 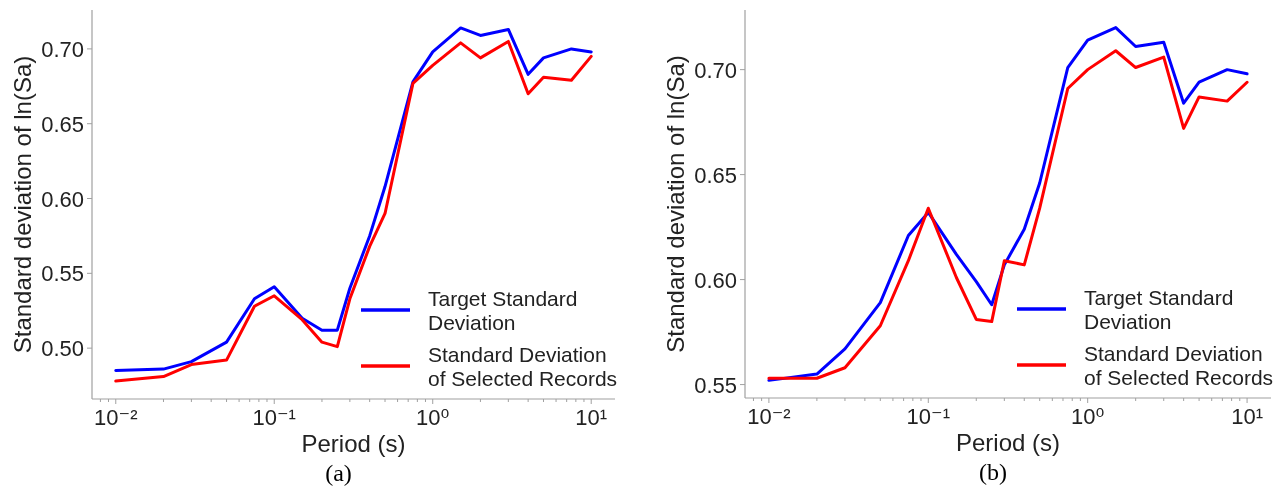 What do you see at coordinates (993, 472) in the screenshot?
I see `text: (b)` at bounding box center [993, 472].